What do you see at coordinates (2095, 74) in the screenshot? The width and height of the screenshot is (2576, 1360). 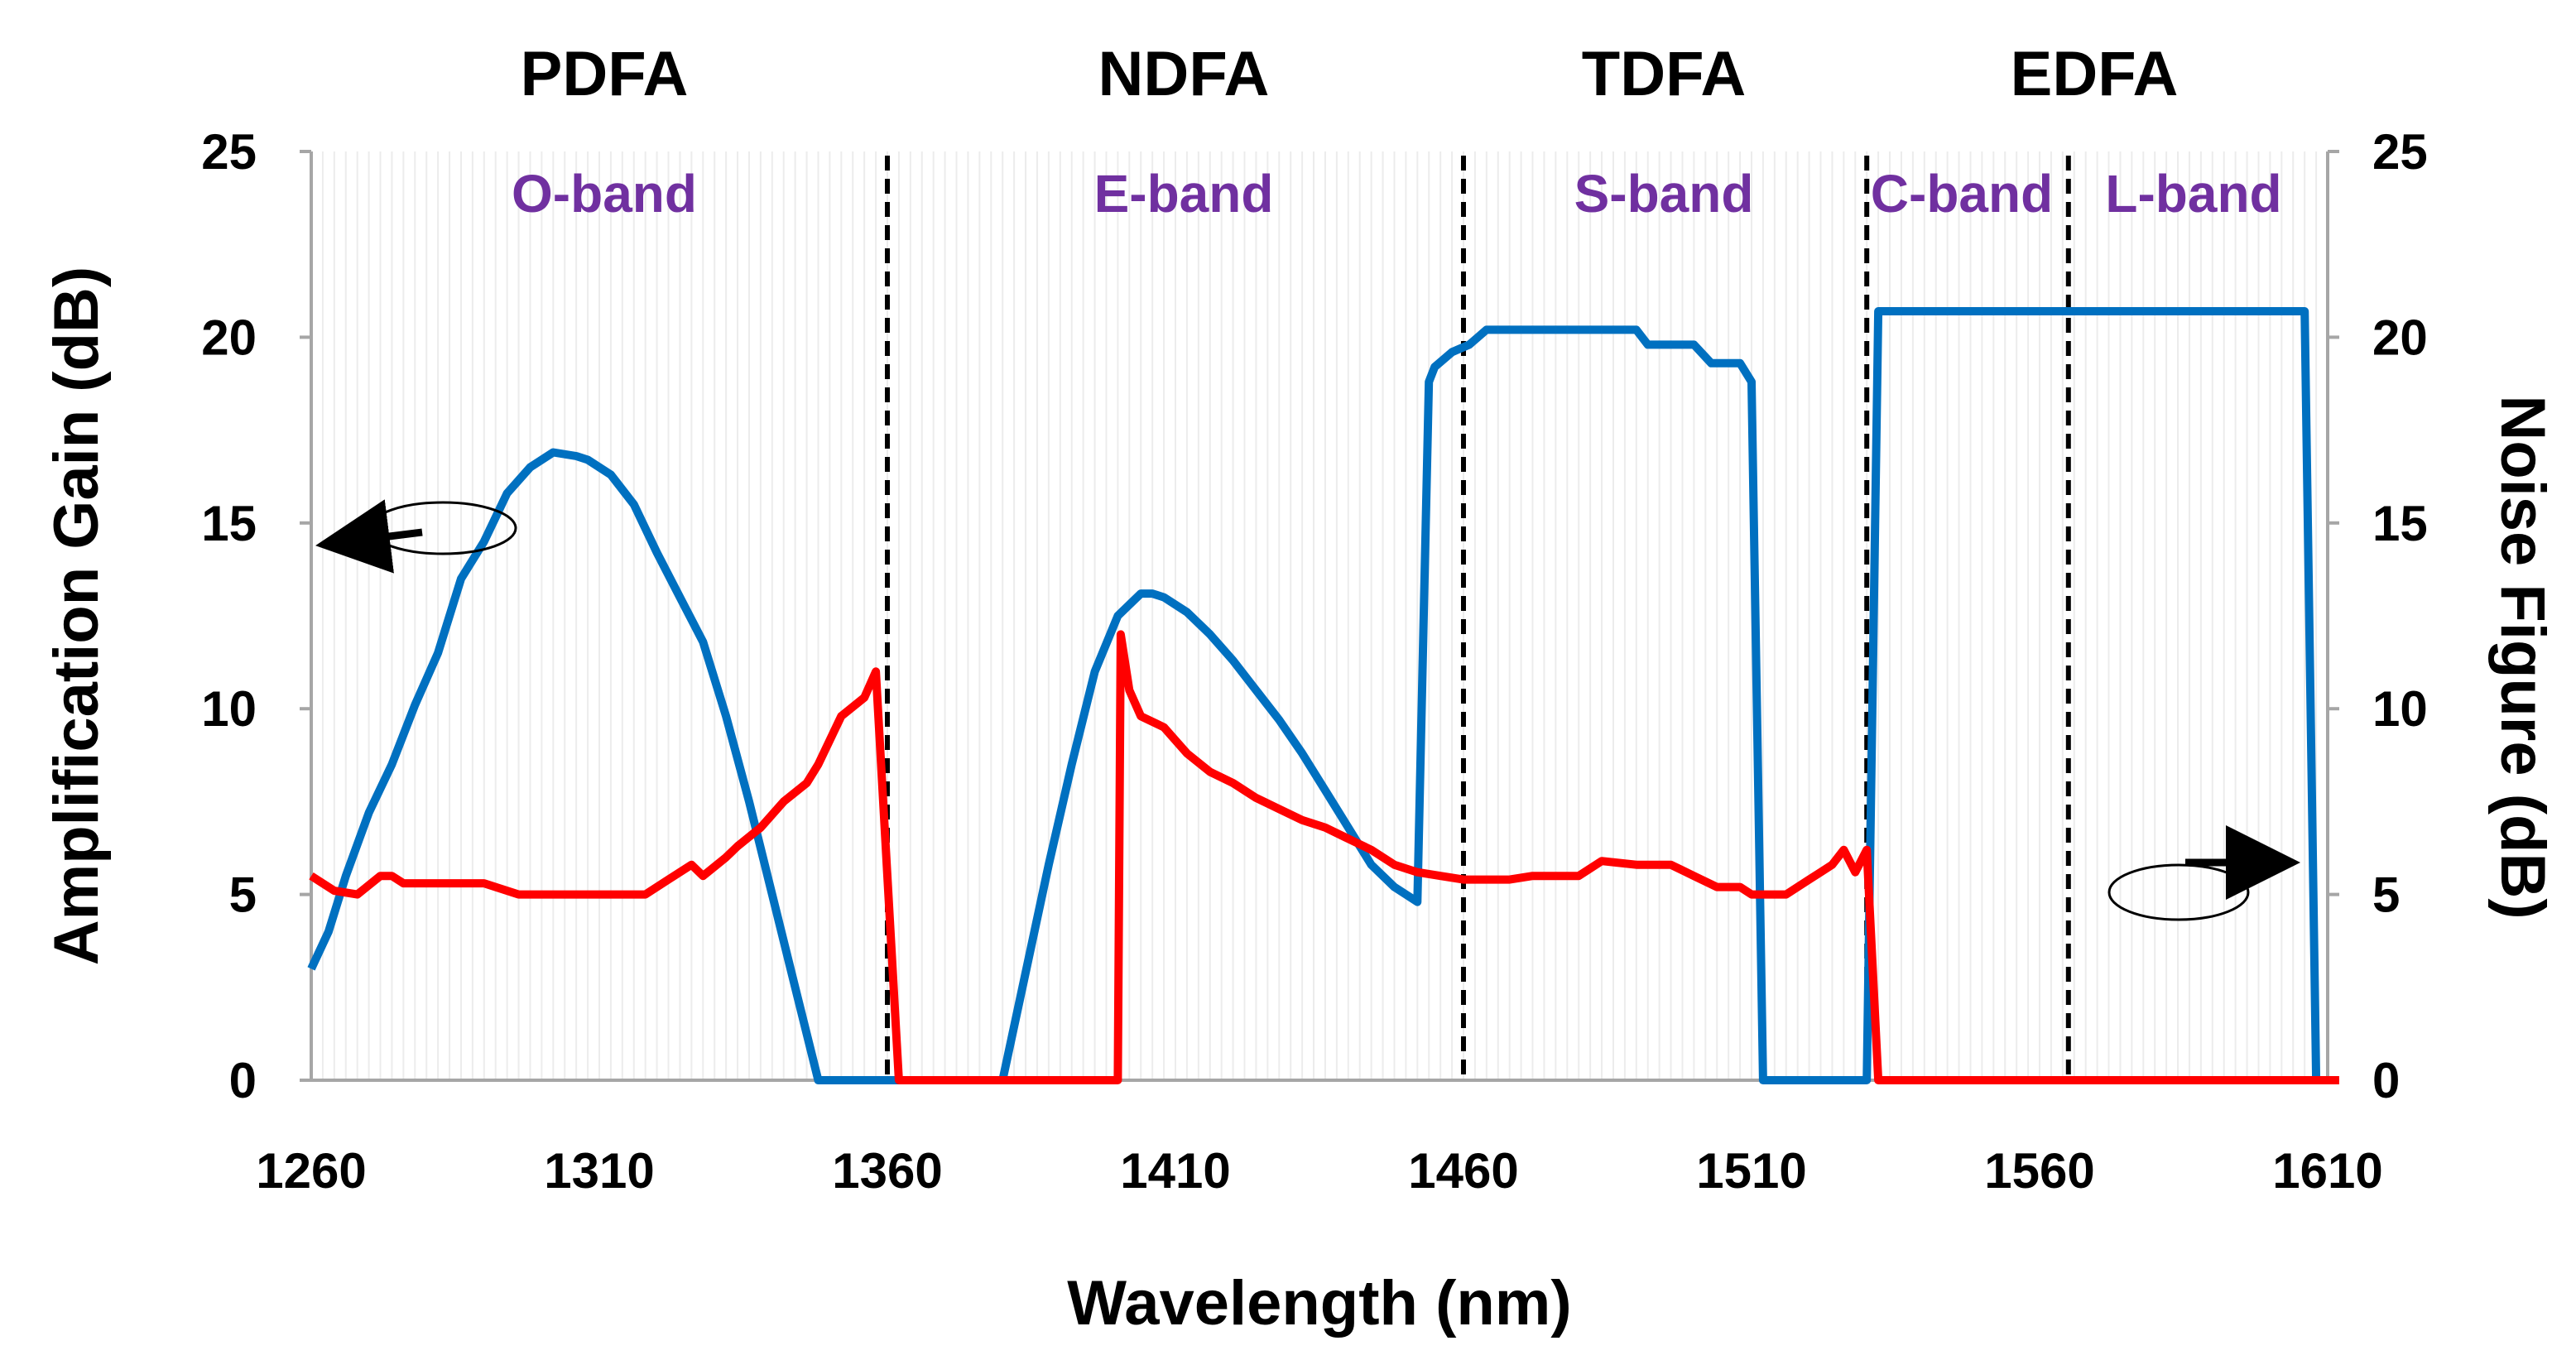 I see `amp-label-edfa: EDFA` at bounding box center [2095, 74].